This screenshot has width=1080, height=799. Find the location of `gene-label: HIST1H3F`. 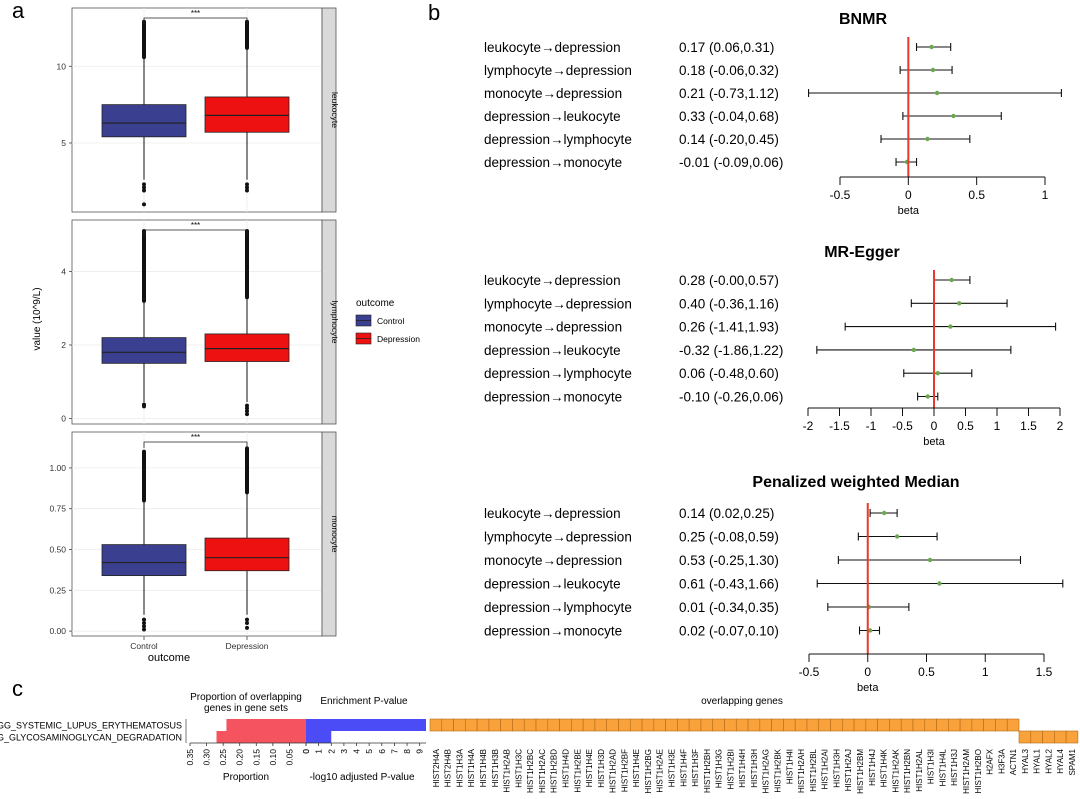

gene-label: HIST1H3F is located at coordinates (695, 768).